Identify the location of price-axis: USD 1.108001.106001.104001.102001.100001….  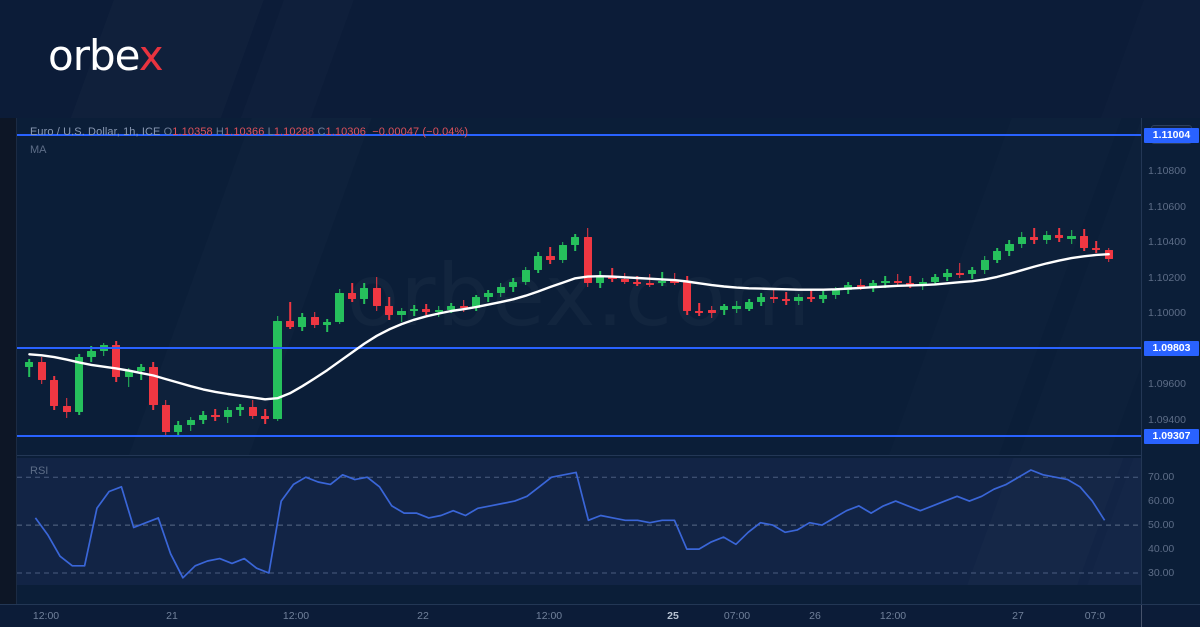
(1170, 361).